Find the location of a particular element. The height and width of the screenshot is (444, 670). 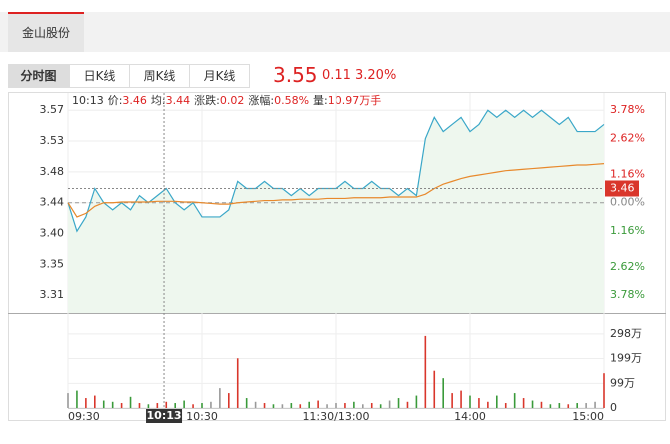

crosshair-x-box is located at coordinates (164, 416).